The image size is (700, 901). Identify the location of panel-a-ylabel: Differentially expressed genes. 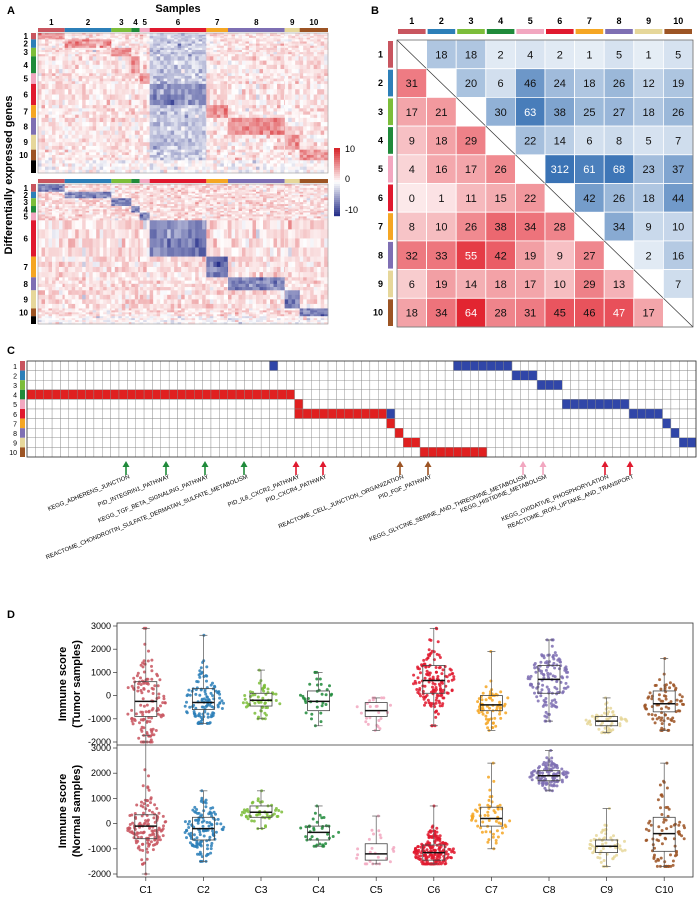
(9, 175).